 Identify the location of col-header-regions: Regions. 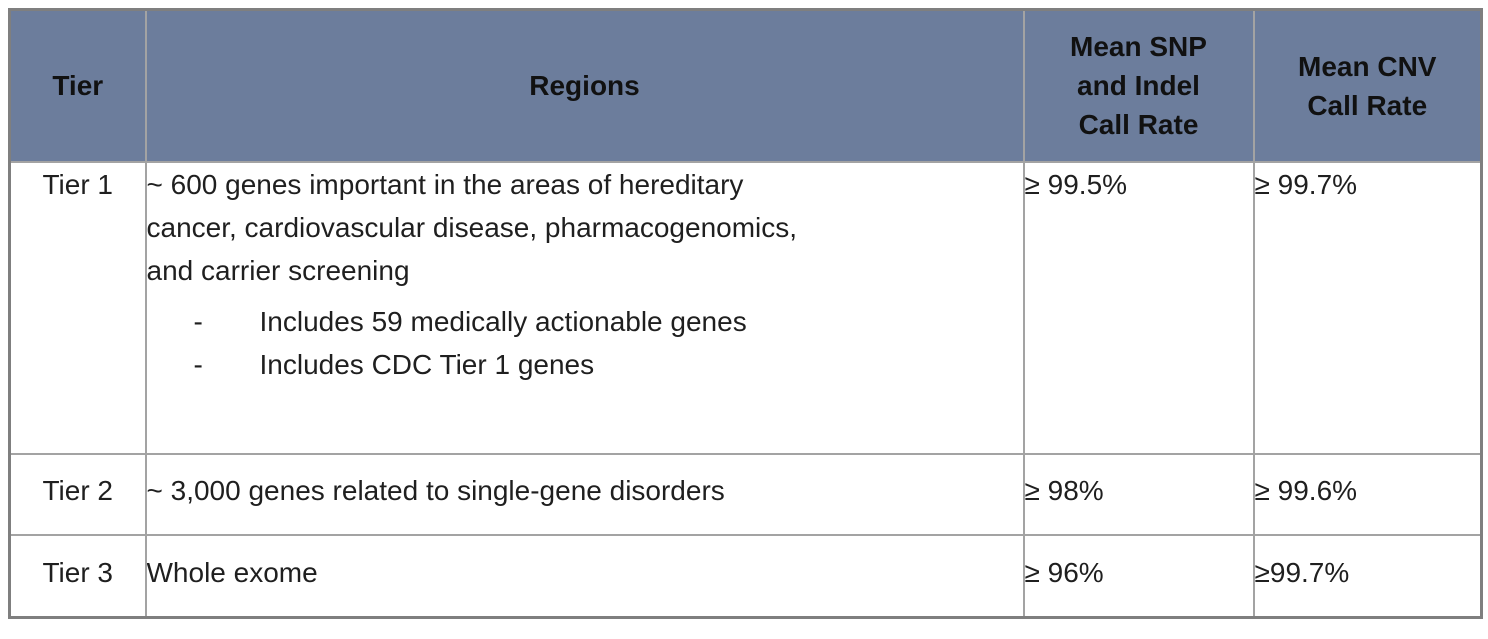
(584, 85).